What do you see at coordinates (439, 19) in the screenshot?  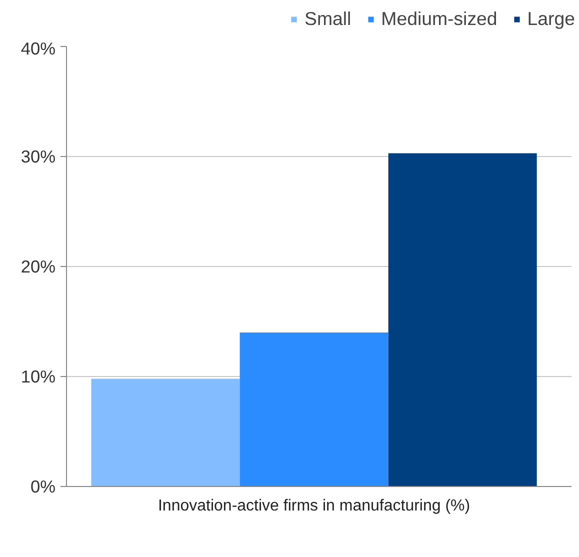 I see `legend-label: Medium-sized` at bounding box center [439, 19].